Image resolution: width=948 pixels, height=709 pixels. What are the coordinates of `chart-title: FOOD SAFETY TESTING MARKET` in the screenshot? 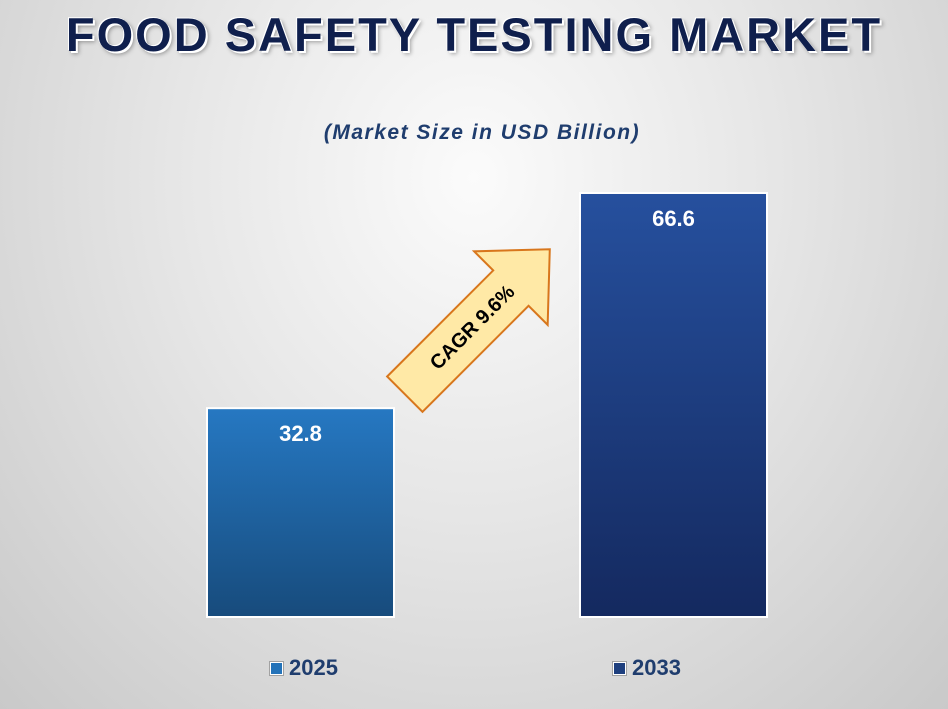 It's located at (474, 34).